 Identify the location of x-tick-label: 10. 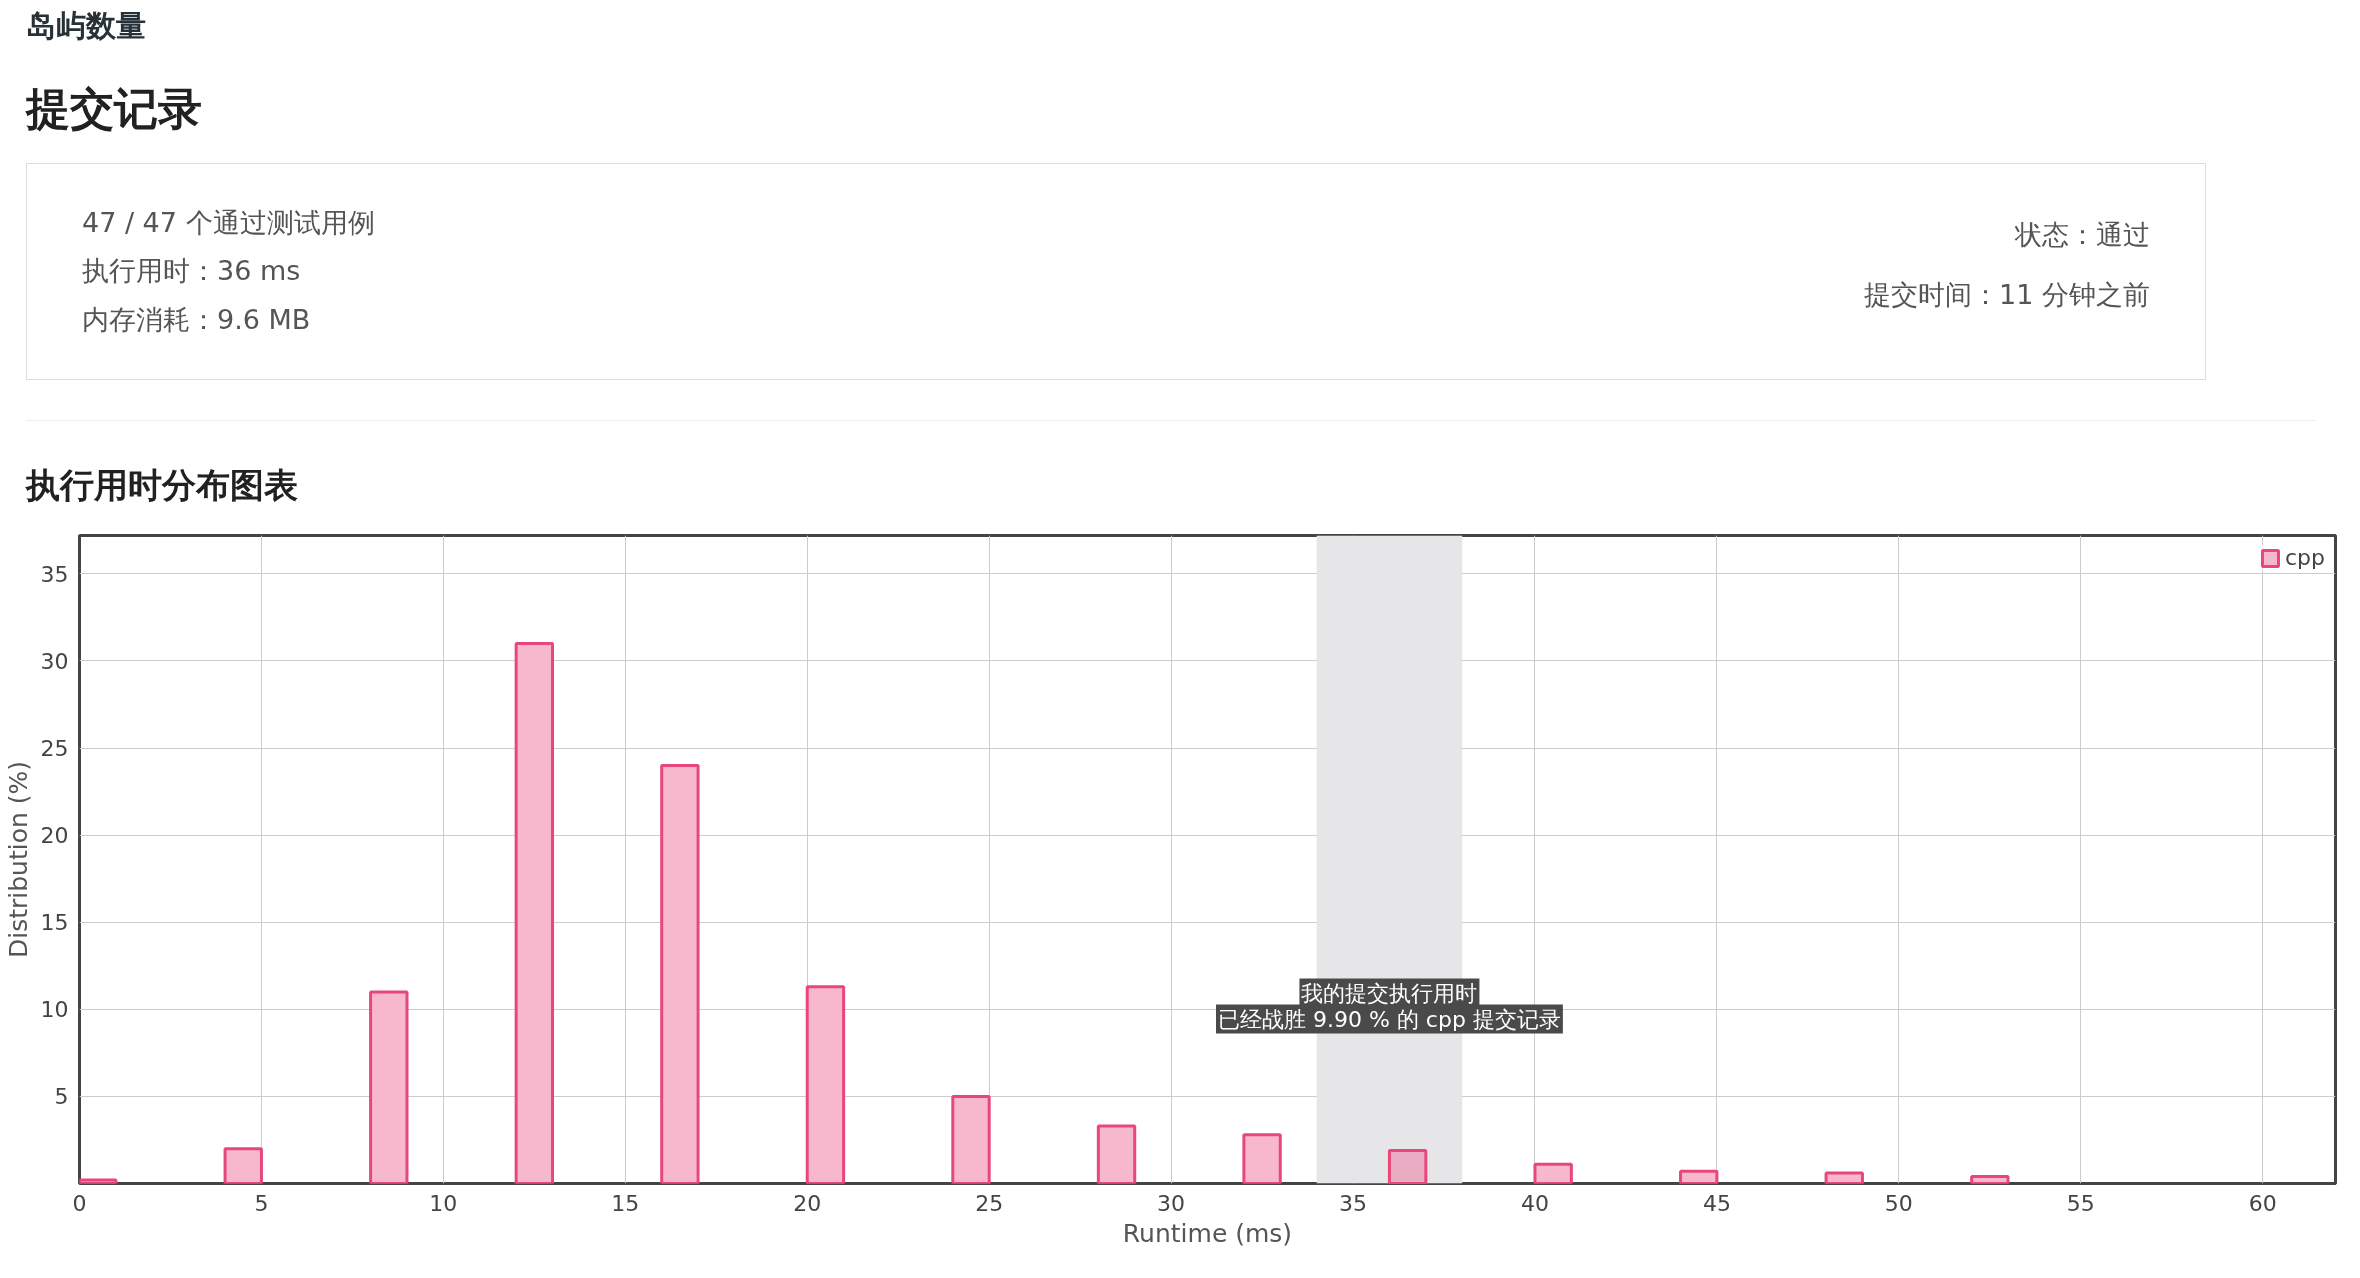
(443, 1203).